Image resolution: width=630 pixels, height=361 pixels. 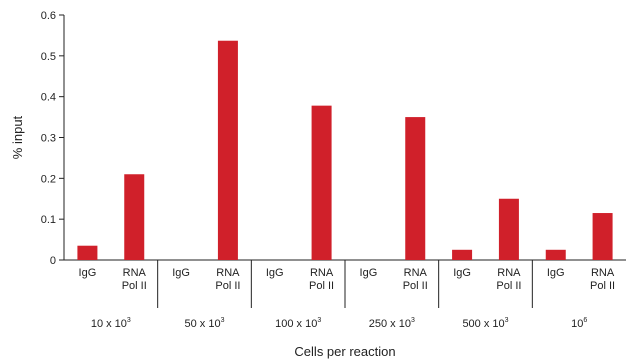 I want to click on y-tick-label: 0.2, so click(x=48, y=179).